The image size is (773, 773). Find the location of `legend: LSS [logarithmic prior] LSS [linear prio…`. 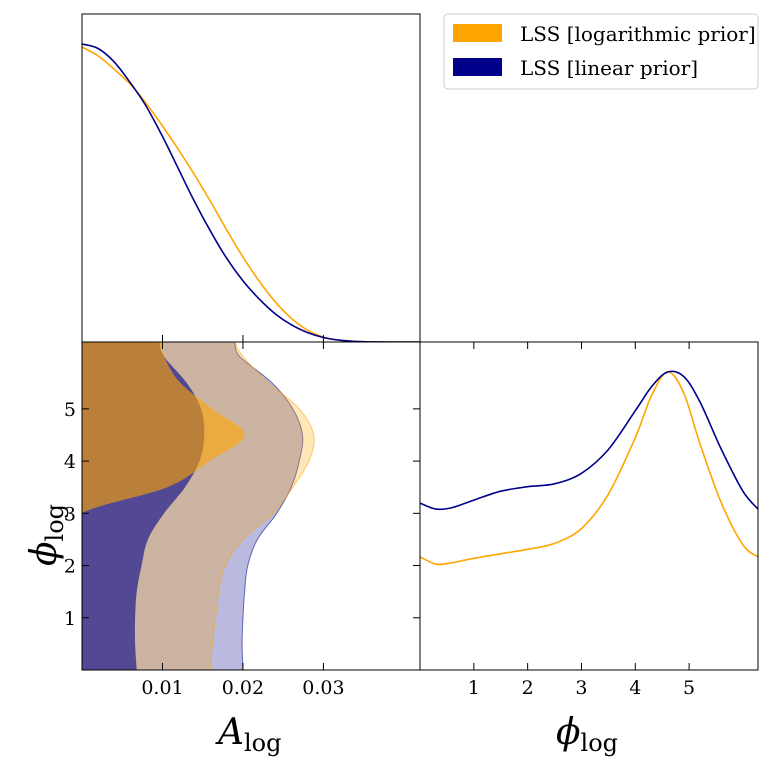

legend: LSS [logarithmic prior] LSS [linear prio… is located at coordinates (601, 51).